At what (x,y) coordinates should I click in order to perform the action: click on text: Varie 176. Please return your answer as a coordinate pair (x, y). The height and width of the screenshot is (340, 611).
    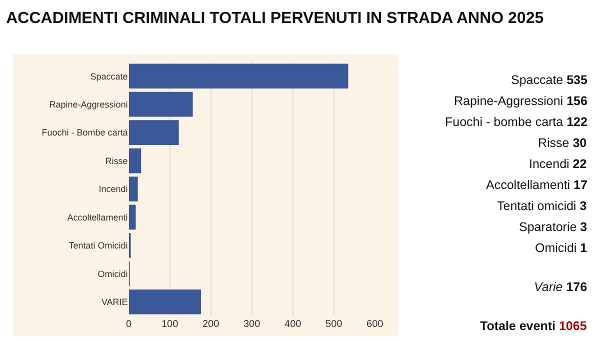
    Looking at the image, I should click on (561, 287).